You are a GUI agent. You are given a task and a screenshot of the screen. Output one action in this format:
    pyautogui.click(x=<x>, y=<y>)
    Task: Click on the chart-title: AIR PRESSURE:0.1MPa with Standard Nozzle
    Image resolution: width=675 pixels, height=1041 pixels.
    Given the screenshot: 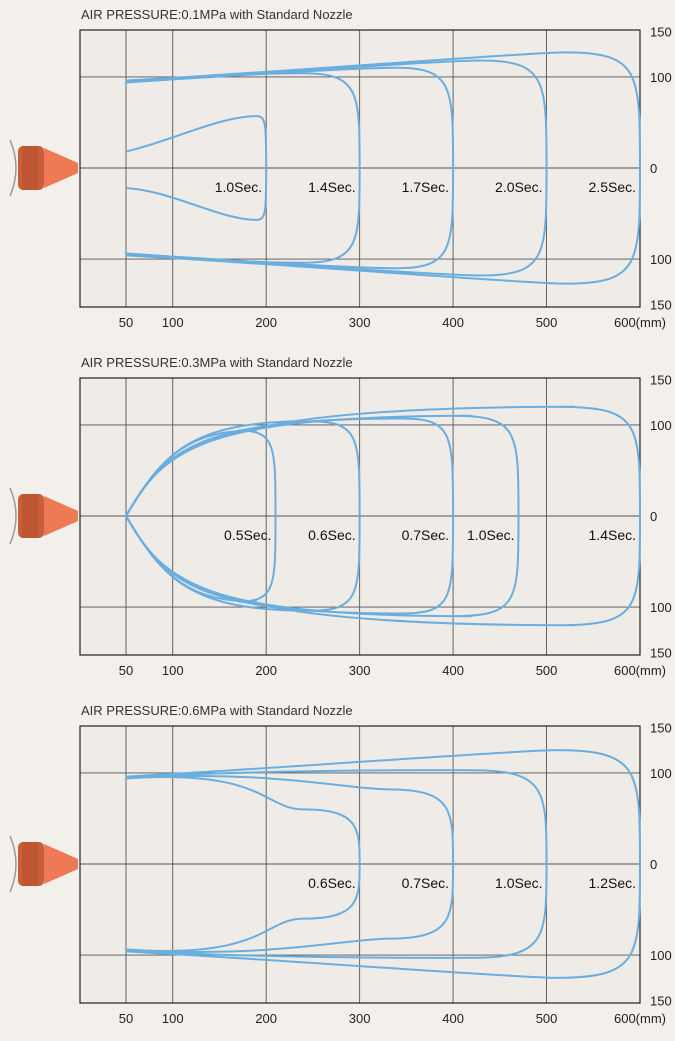 What is the action you would take?
    pyautogui.click(x=217, y=14)
    